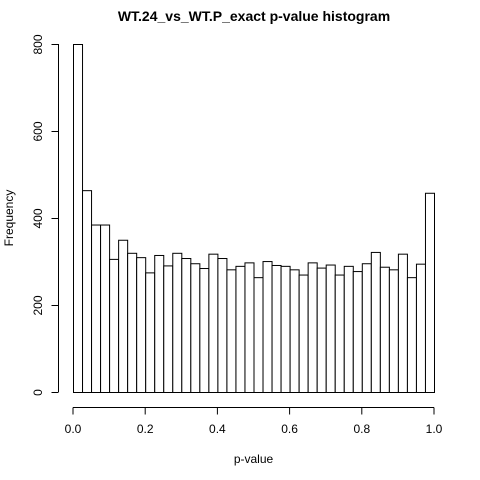 Image resolution: width=480 pixels, height=480 pixels. I want to click on x-tick-label: 1.0, so click(434, 429).